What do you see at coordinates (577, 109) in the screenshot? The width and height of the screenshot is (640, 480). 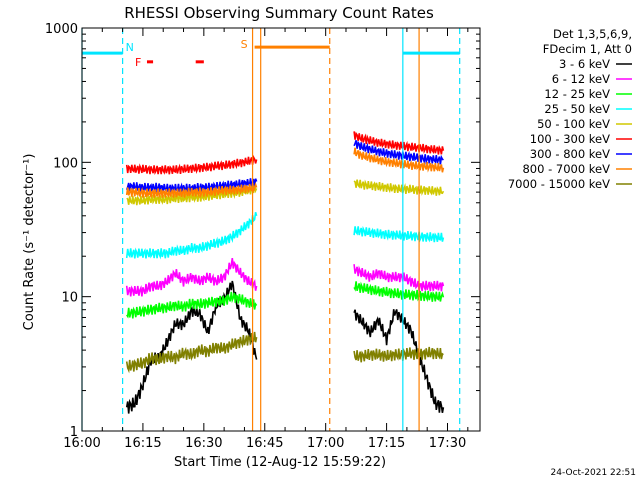 I see `legend-entry: 25 - 50 keV` at bounding box center [577, 109].